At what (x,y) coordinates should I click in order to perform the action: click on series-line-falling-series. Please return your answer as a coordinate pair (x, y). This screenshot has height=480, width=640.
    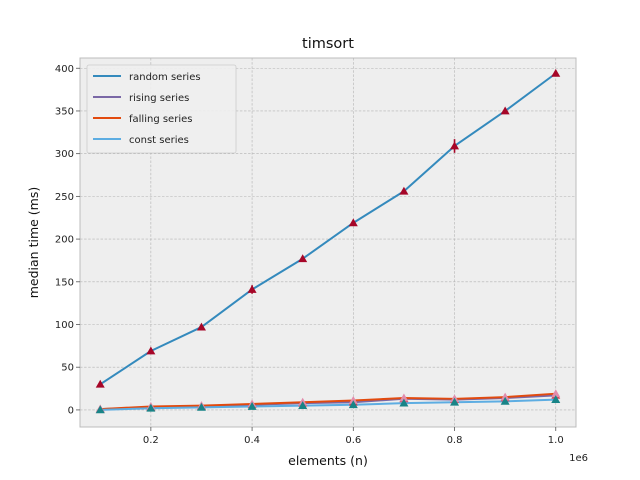
    Looking at the image, I should click on (328, 401).